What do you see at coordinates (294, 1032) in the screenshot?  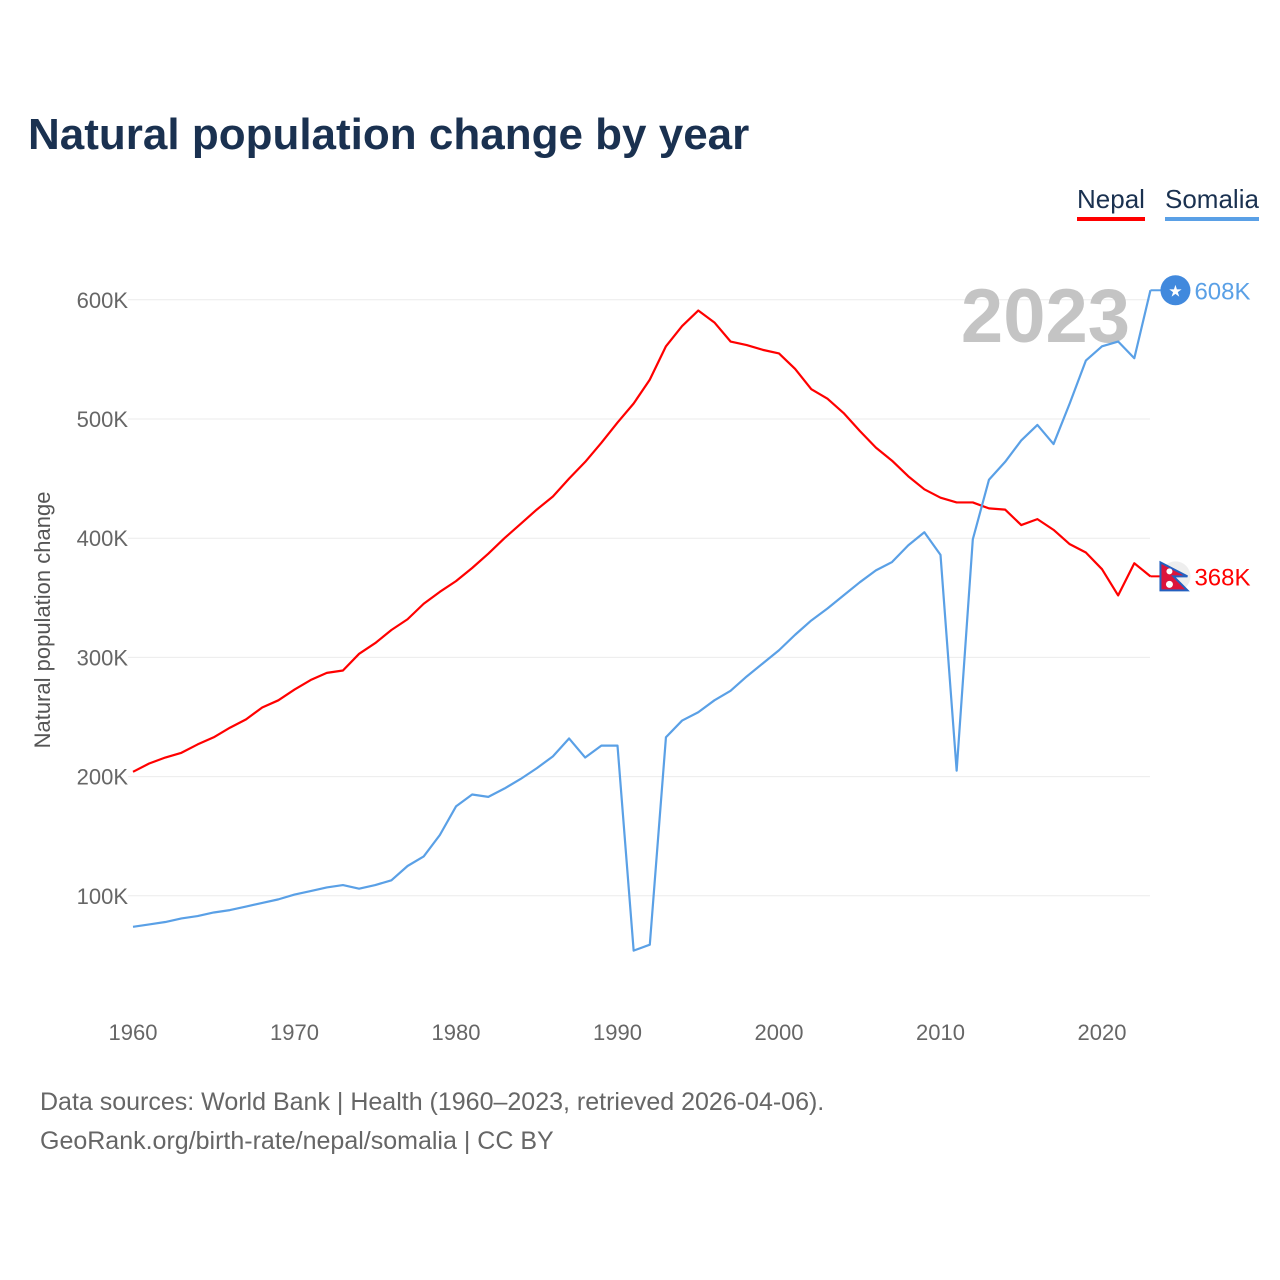 I see `x-tick-label: 1970` at bounding box center [294, 1032].